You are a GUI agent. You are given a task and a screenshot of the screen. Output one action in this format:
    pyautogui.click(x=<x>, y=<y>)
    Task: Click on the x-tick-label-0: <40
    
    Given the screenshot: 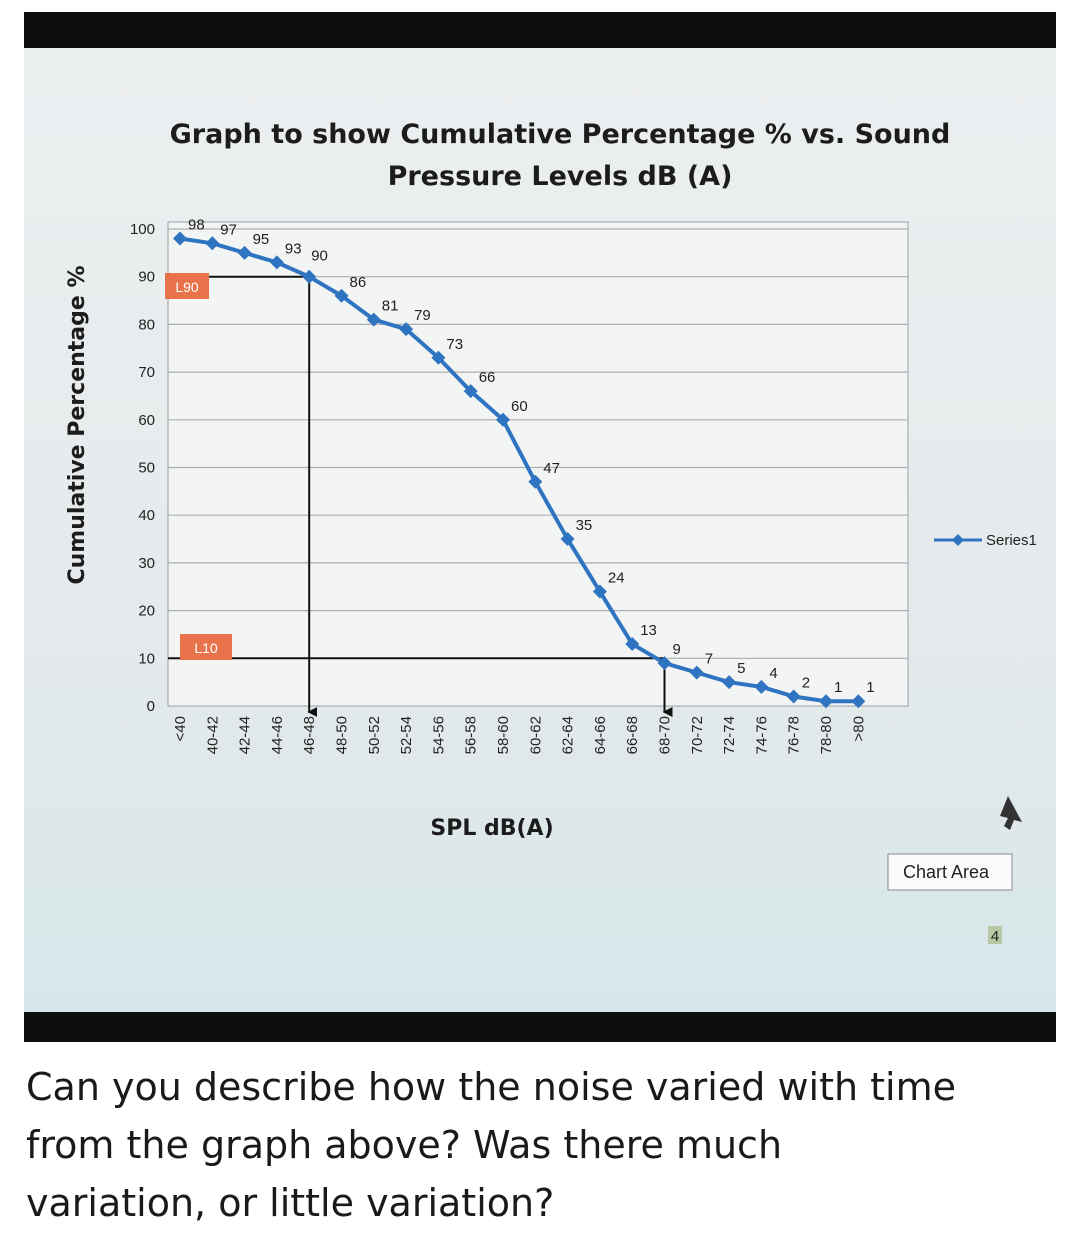 What is the action you would take?
    pyautogui.click(x=180, y=728)
    